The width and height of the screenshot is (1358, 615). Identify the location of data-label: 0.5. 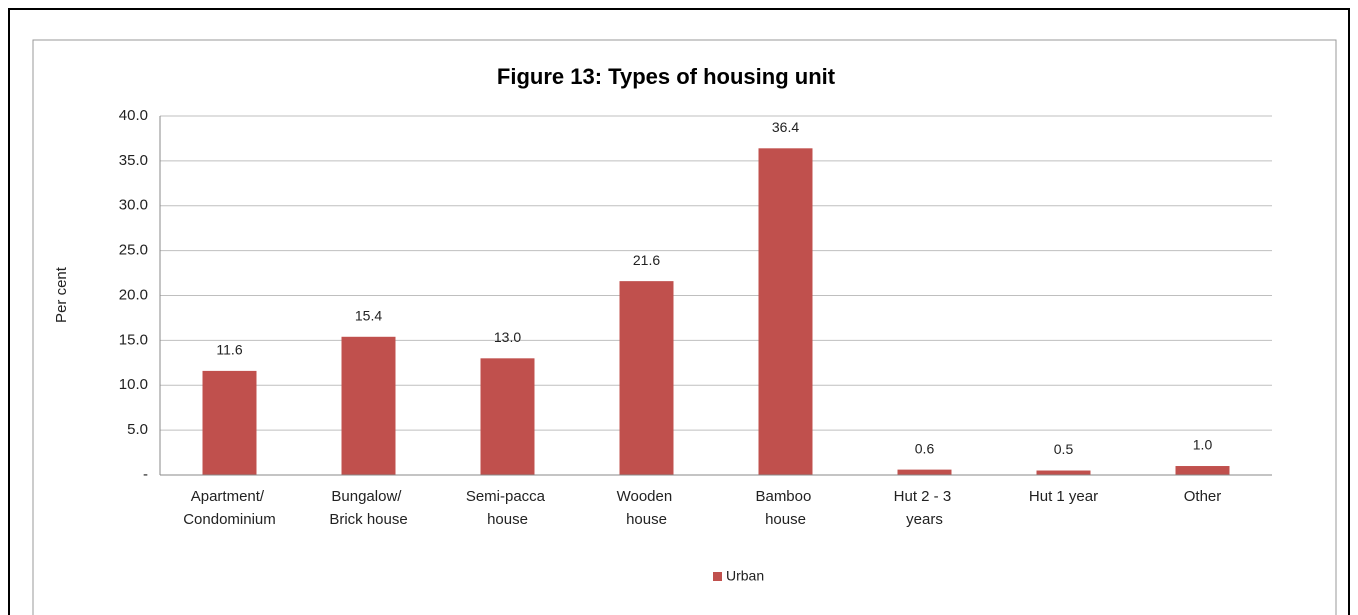
(1064, 449).